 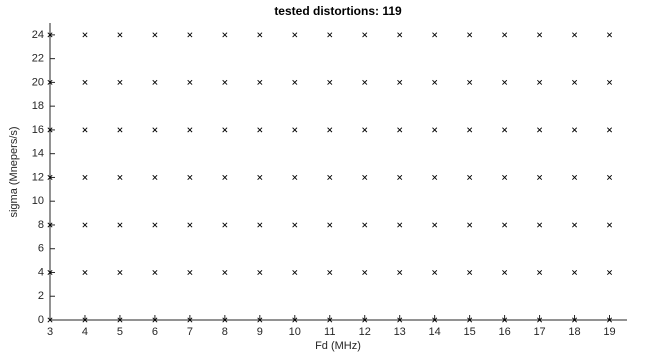 I want to click on x-tick-label: 10, so click(x=295, y=332).